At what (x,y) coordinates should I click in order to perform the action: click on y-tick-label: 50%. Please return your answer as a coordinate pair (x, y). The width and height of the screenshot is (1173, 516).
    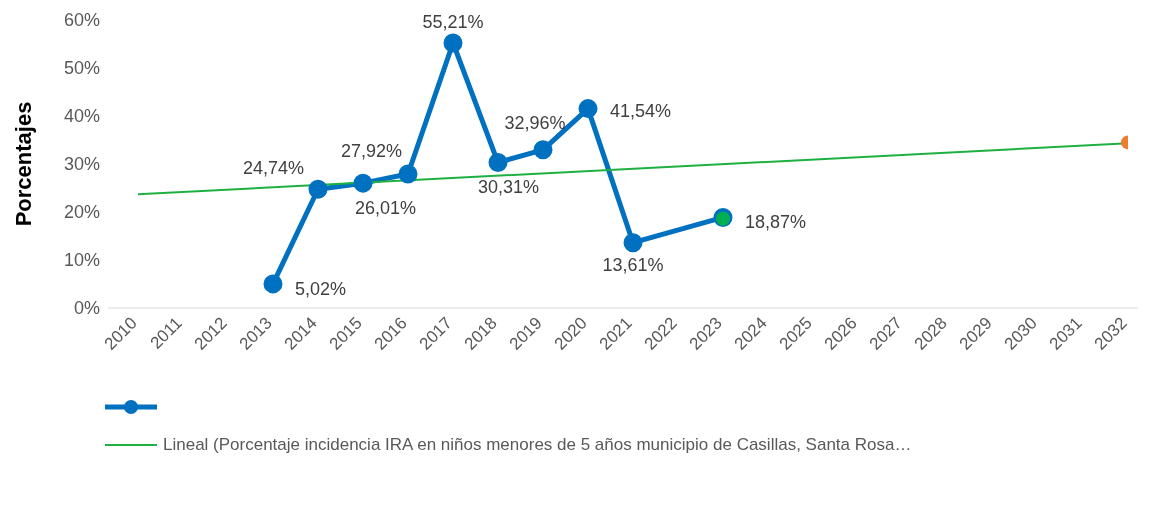
    Looking at the image, I should click on (81, 68).